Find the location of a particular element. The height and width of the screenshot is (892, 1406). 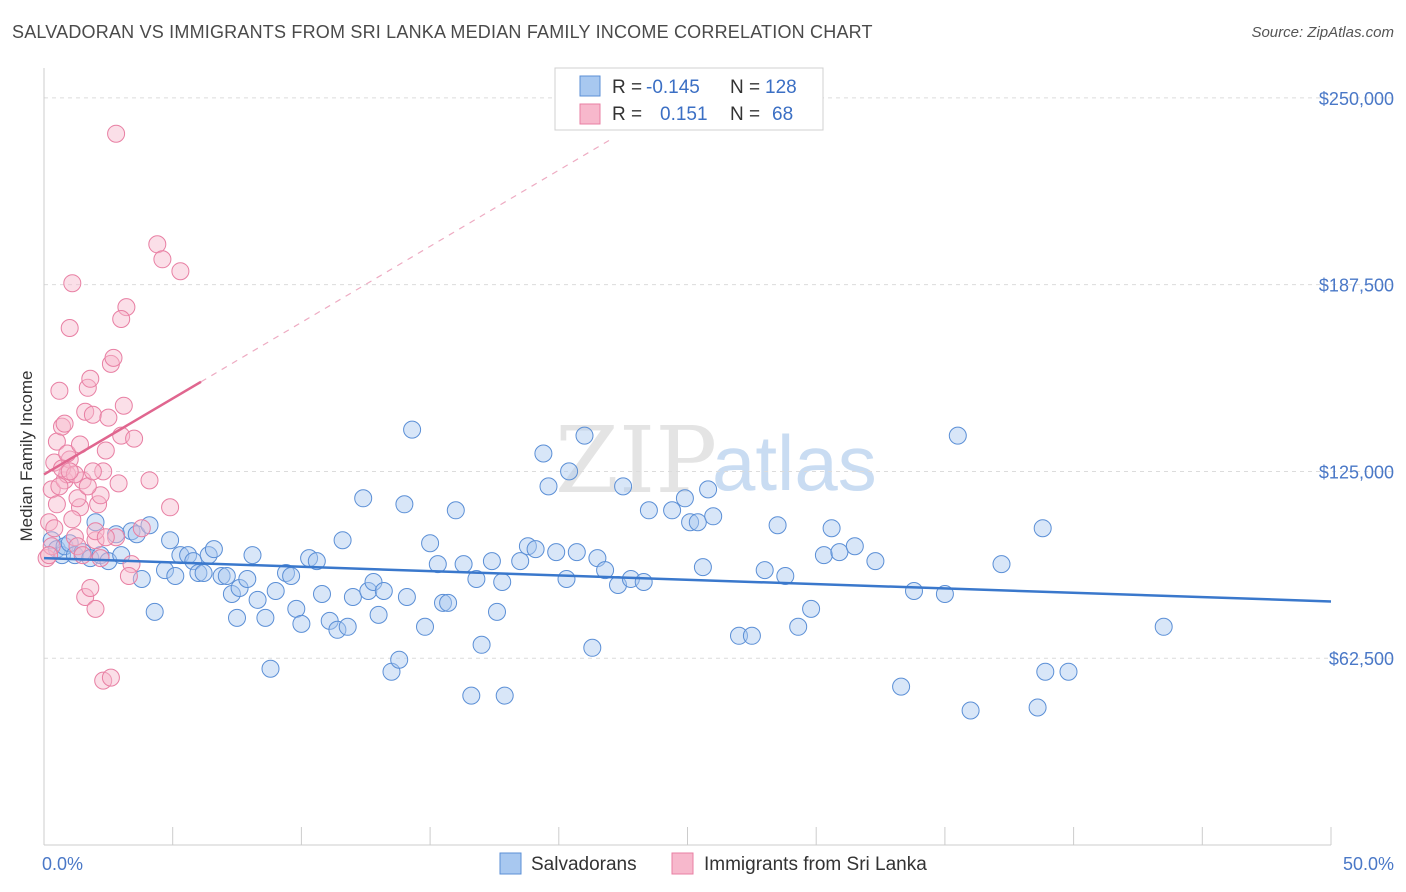

watermark-zip: ZIP is located at coordinates (636, 460).